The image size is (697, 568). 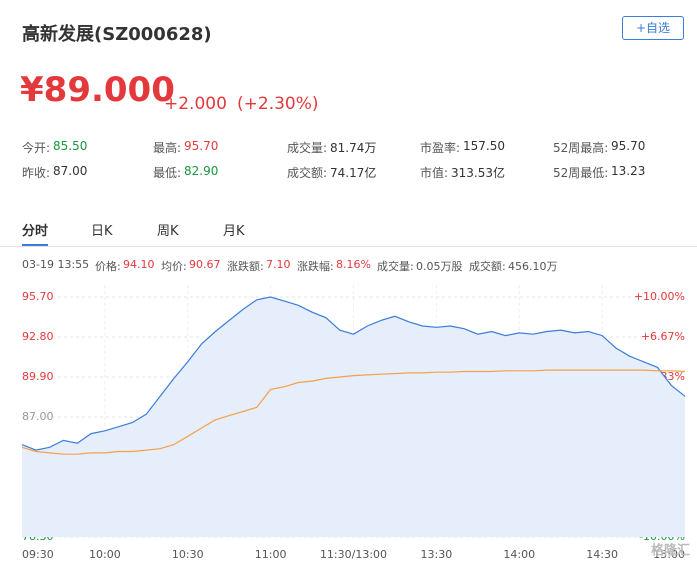 I want to click on stat-value: 85.50, so click(x=70, y=146).